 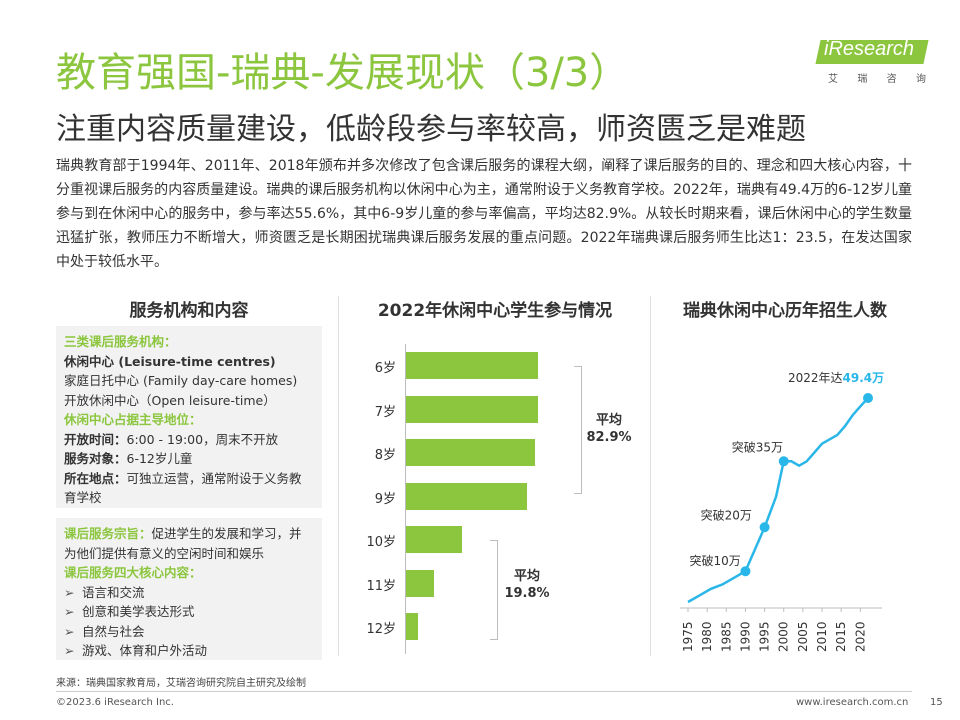 I want to click on x-tick-label: 1980, so click(x=707, y=636).